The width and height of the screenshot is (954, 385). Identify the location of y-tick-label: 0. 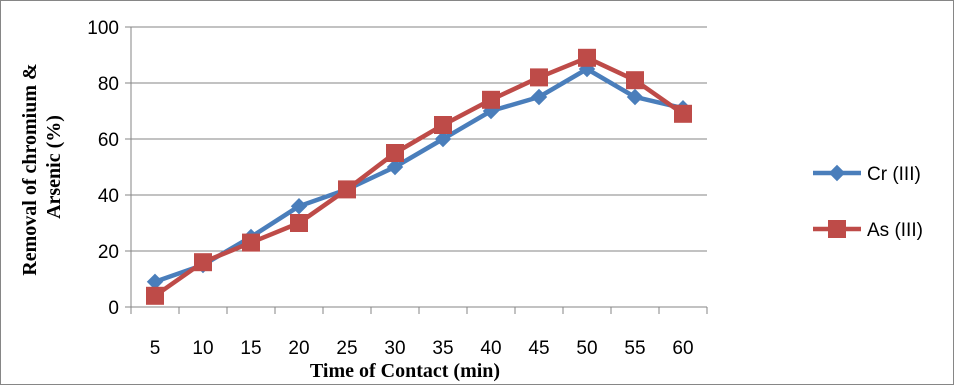
(113, 308).